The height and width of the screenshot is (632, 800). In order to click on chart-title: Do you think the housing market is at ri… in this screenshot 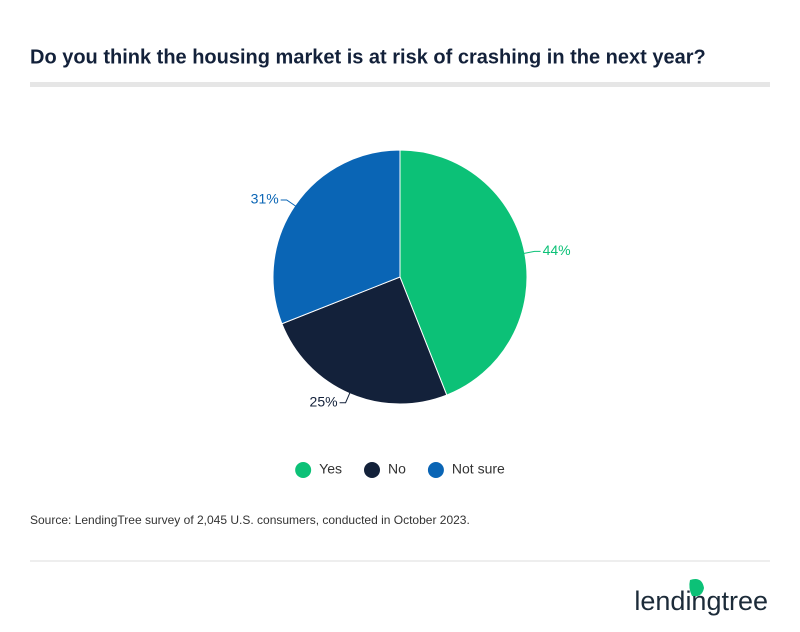, I will do `click(368, 57)`.